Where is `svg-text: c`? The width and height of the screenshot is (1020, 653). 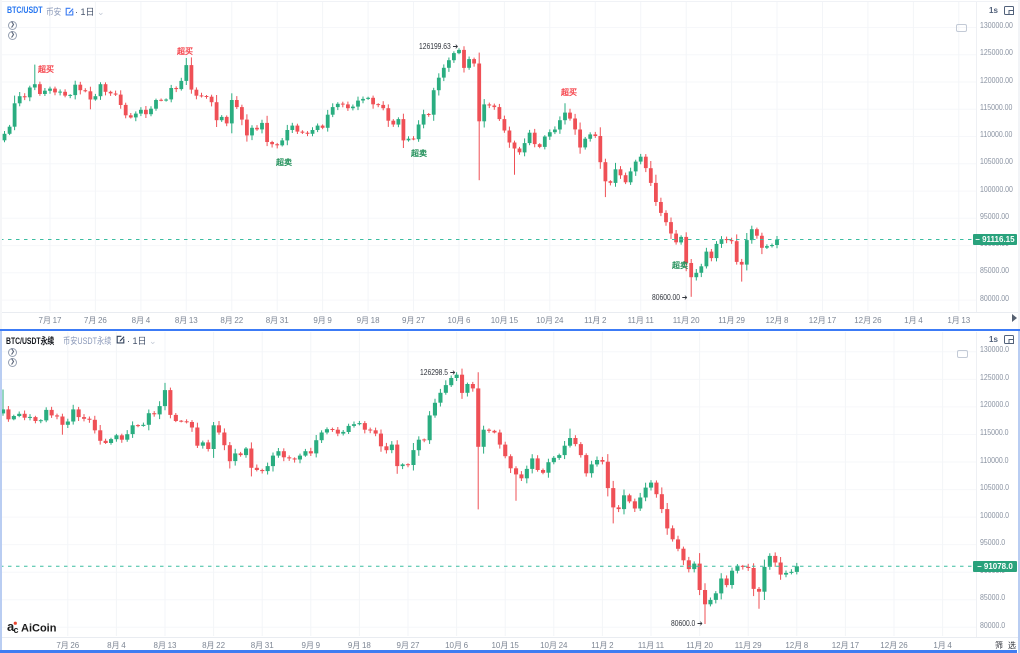
svg-text: c is located at coordinates (16, 629).